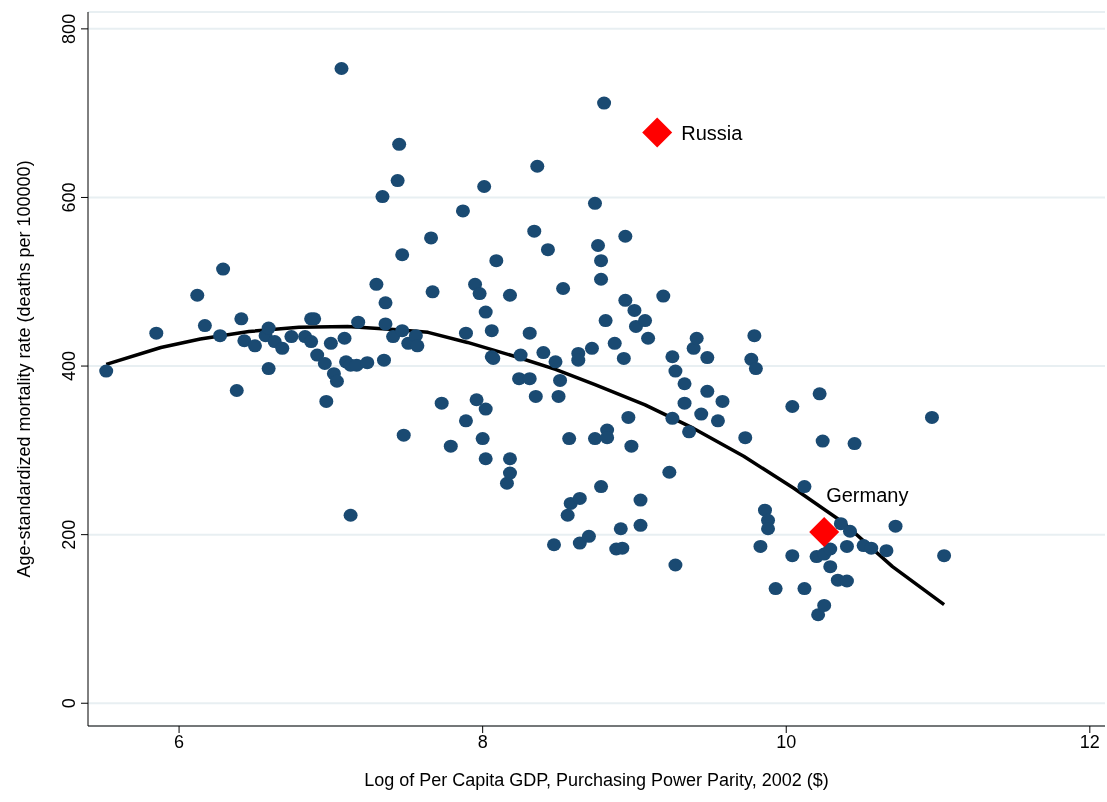 Image resolution: width=1107 pixels, height=802 pixels. I want to click on y-axis-title: Age-standardized mortality rate (deaths per 100000), so click(24, 369).